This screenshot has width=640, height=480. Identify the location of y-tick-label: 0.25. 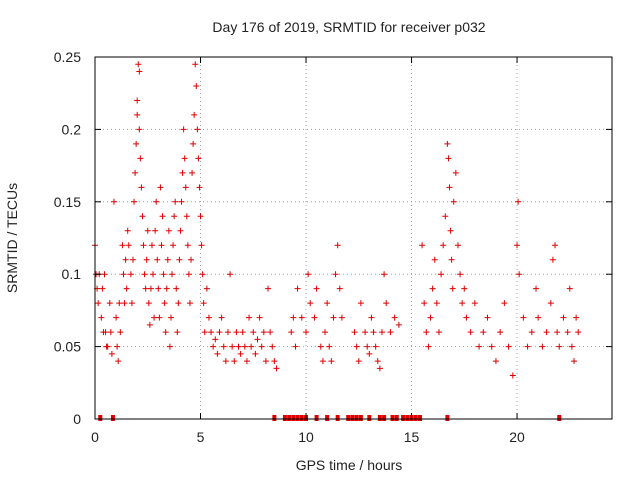
(67, 57).